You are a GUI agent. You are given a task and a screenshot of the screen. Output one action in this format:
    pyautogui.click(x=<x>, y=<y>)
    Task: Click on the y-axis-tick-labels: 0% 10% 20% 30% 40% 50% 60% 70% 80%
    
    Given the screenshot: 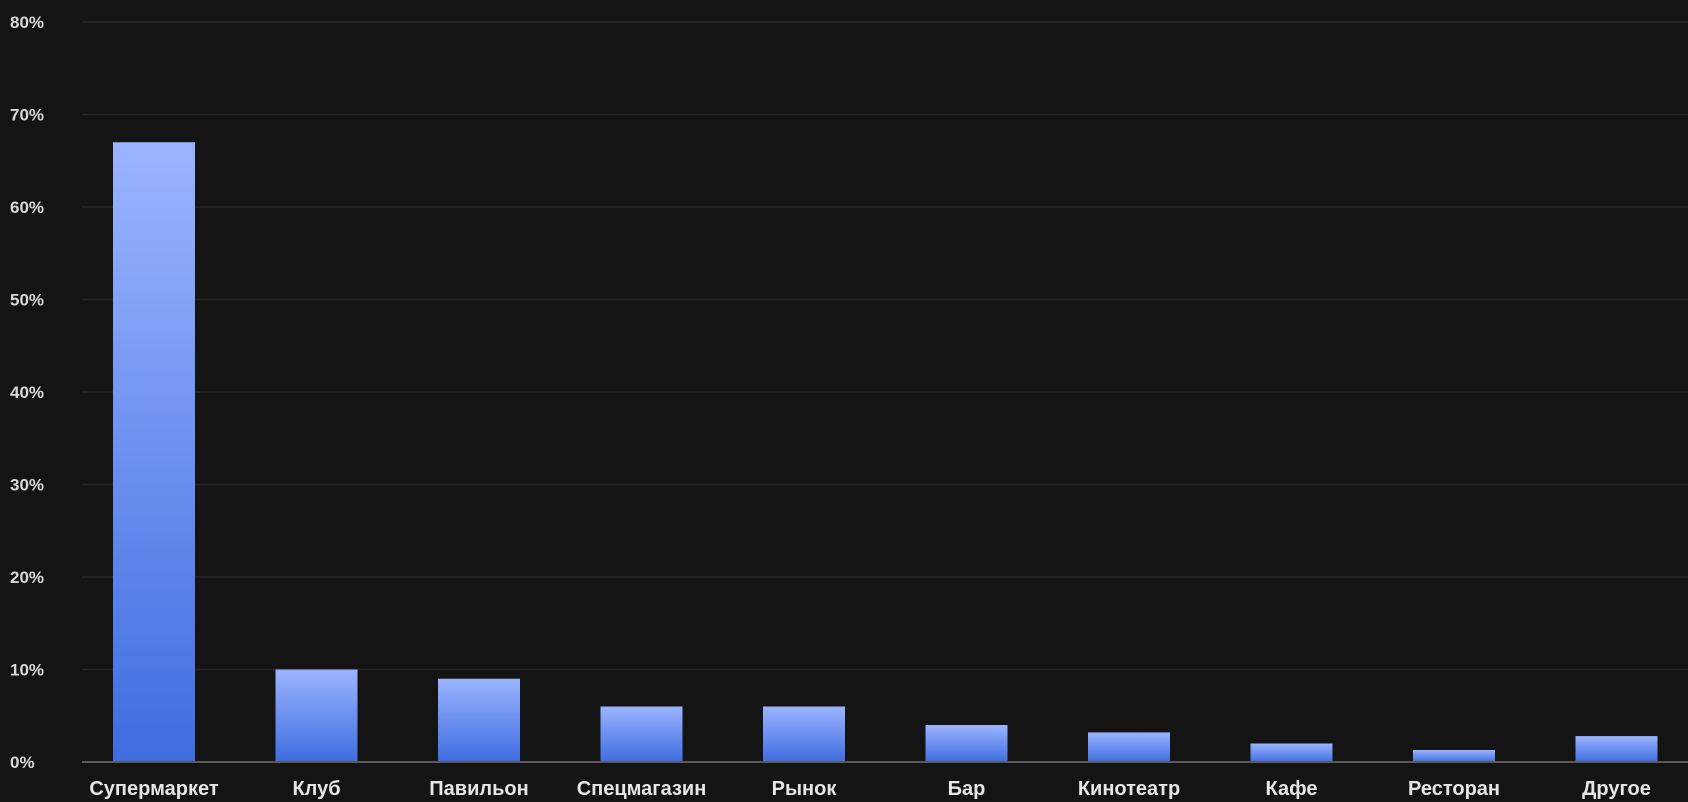 What is the action you would take?
    pyautogui.click(x=27, y=392)
    